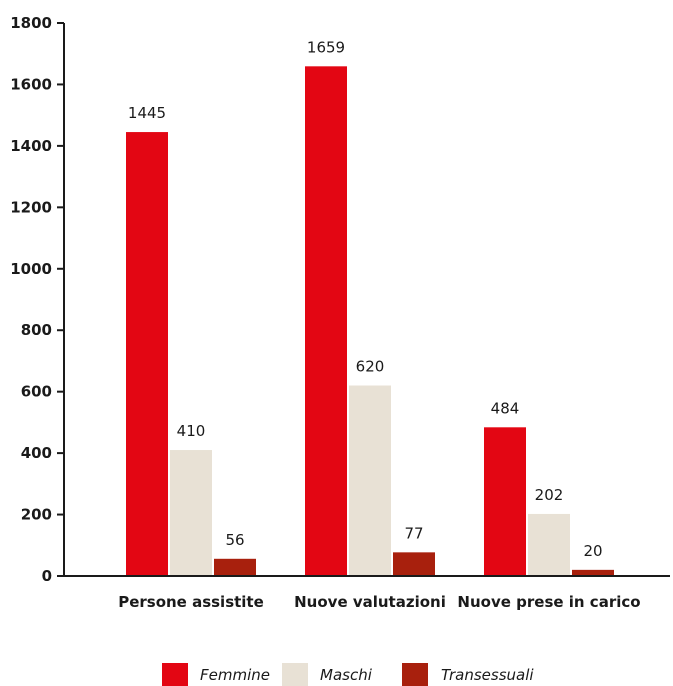 This screenshot has width=673, height=686. I want to click on y-tick-label: 1600, so click(31, 84).